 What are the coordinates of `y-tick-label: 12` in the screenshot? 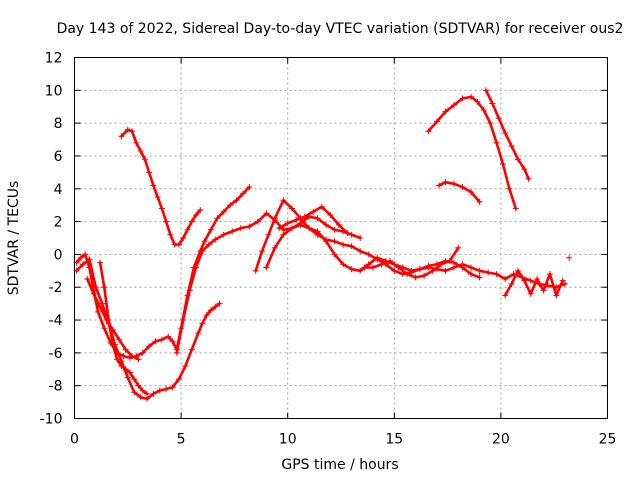 It's located at (54, 59).